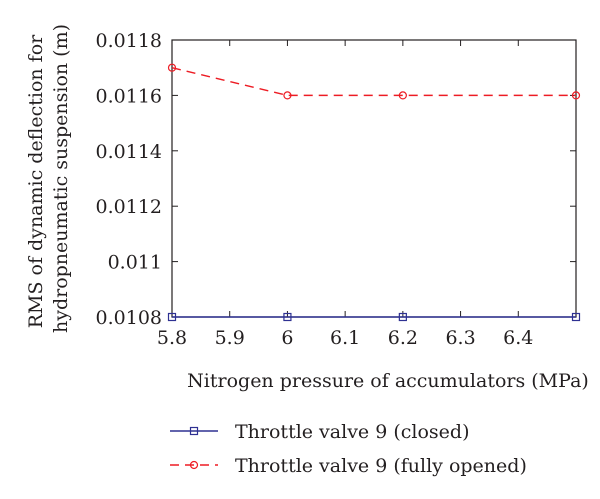 Image resolution: width=600 pixels, height=499 pixels. What do you see at coordinates (403, 338) in the screenshot?
I see `x-tick-label: 6.2` at bounding box center [403, 338].